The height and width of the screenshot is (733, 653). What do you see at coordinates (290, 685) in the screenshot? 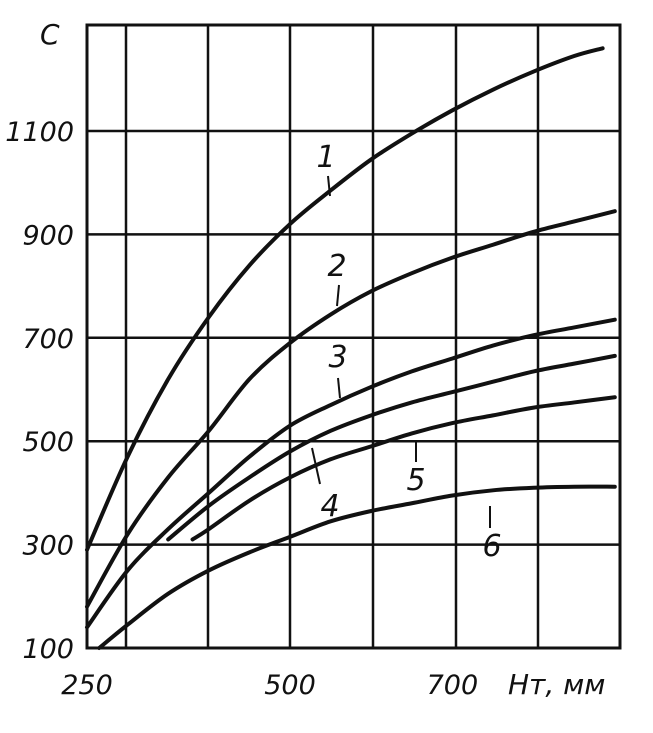
I see `x-tick-label: 500` at bounding box center [290, 685].